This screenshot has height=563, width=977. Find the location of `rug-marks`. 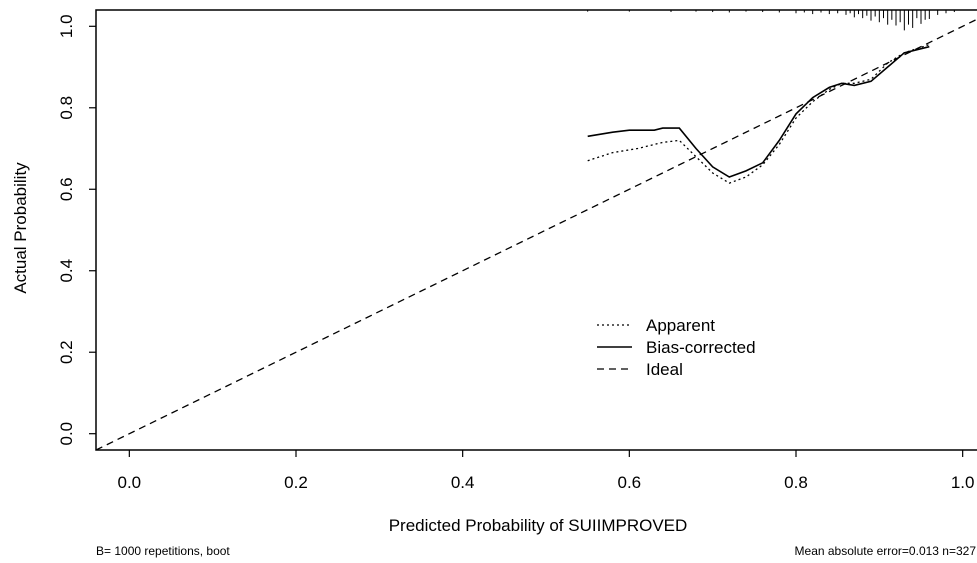

rug-marks is located at coordinates (771, 20).